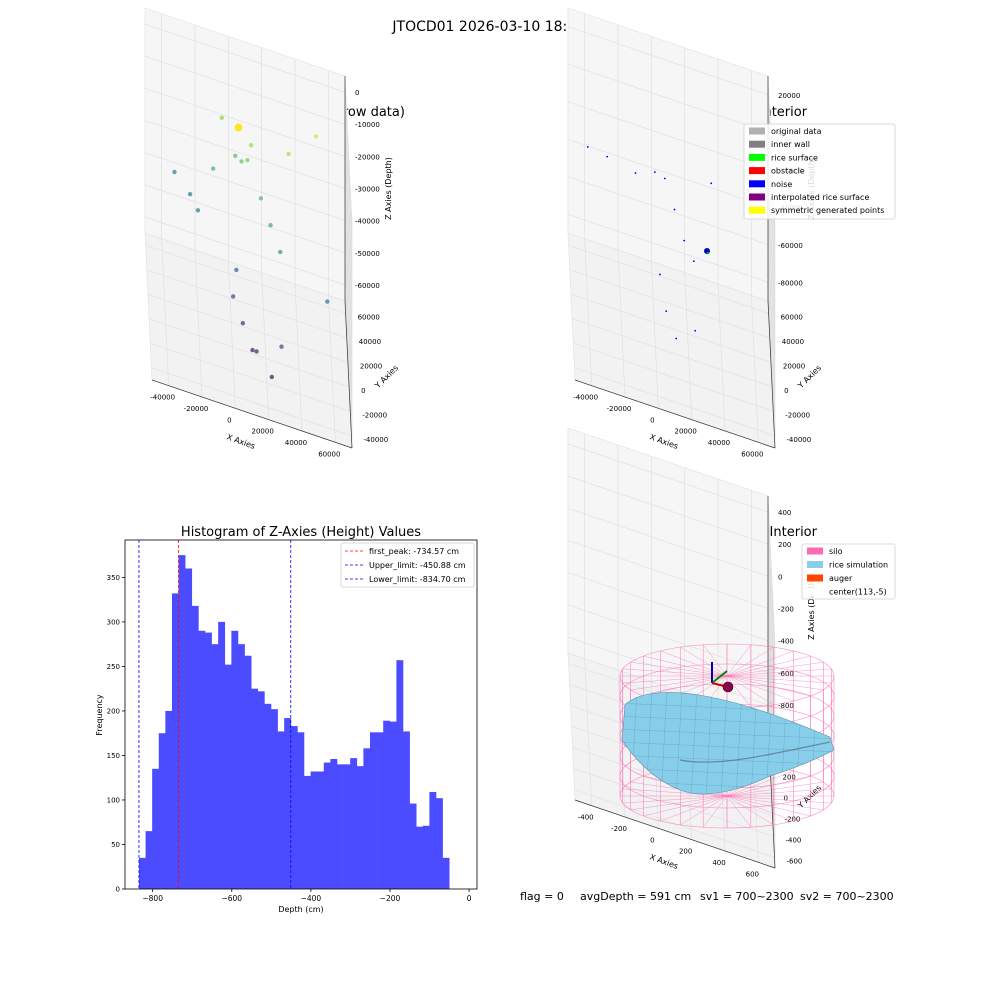  I want to click on rice-surface-point, so click(708, 253).